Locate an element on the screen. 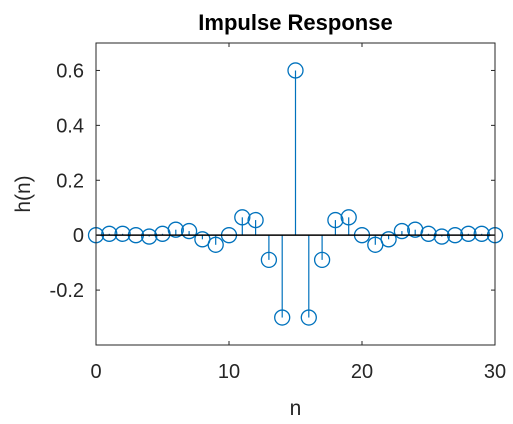 The height and width of the screenshot is (424, 513). x-tick-label: 0 is located at coordinates (95, 372).